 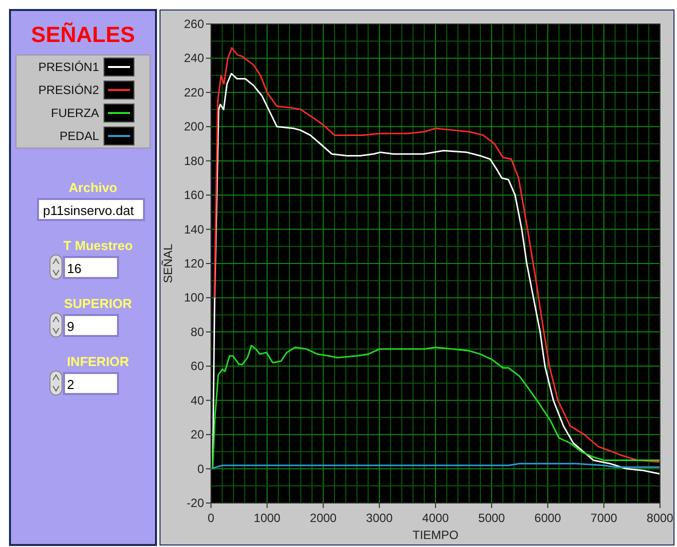 What do you see at coordinates (69, 67) in the screenshot?
I see `legend-label: PRESIÓN1` at bounding box center [69, 67].